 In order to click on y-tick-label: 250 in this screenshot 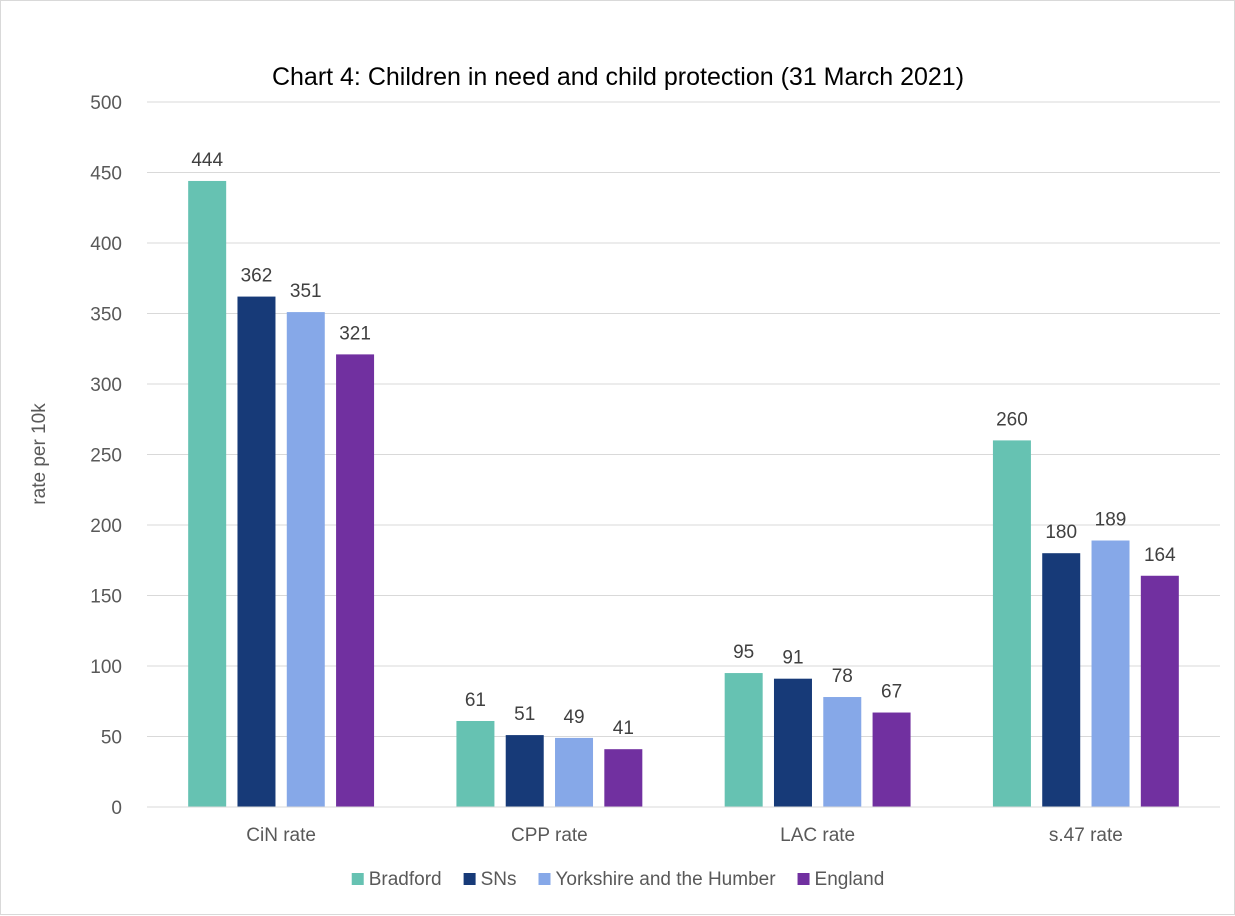, I will do `click(106, 456)`.